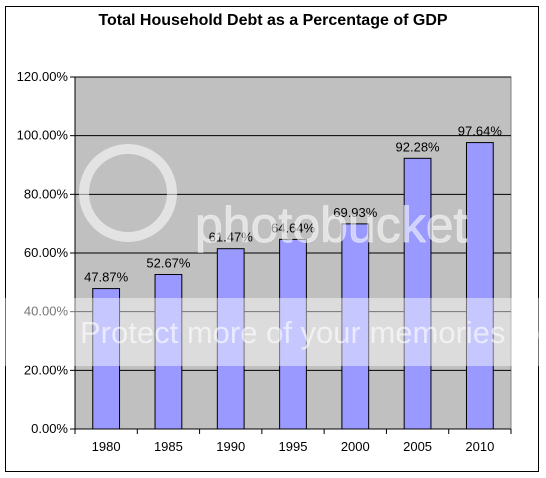  Describe the element at coordinates (168, 446) in the screenshot. I see `x-tick-label: 1985` at that location.